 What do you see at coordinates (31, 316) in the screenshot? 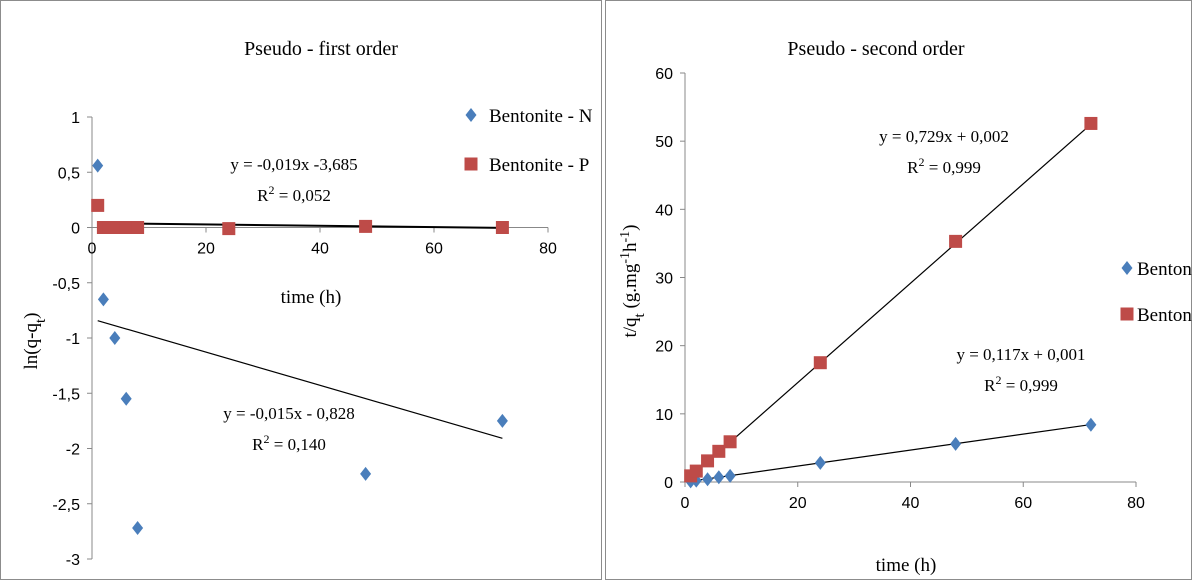
I see `y-axis-label-close: )` at bounding box center [31, 316].